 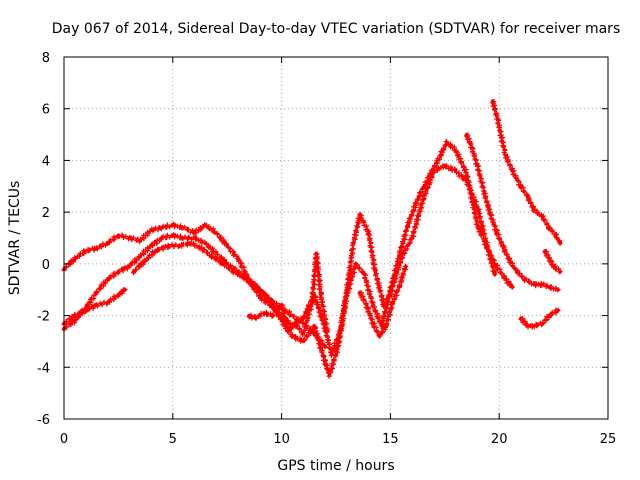 What do you see at coordinates (499, 439) in the screenshot?
I see `x-tick-label: 20` at bounding box center [499, 439].